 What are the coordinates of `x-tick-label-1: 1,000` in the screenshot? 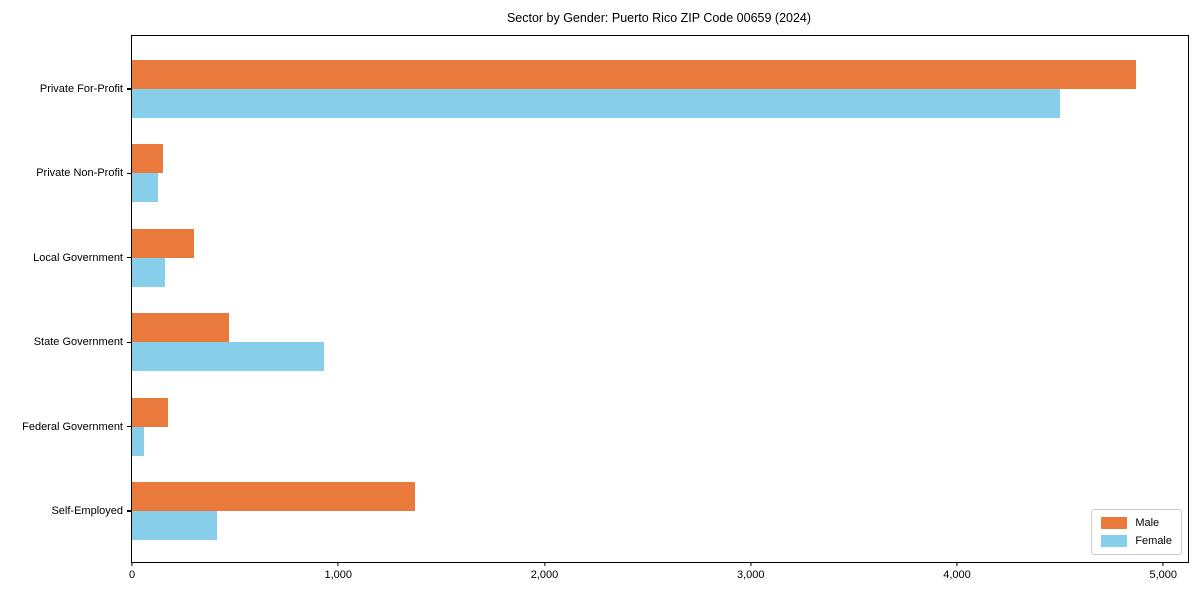 It's located at (338, 575).